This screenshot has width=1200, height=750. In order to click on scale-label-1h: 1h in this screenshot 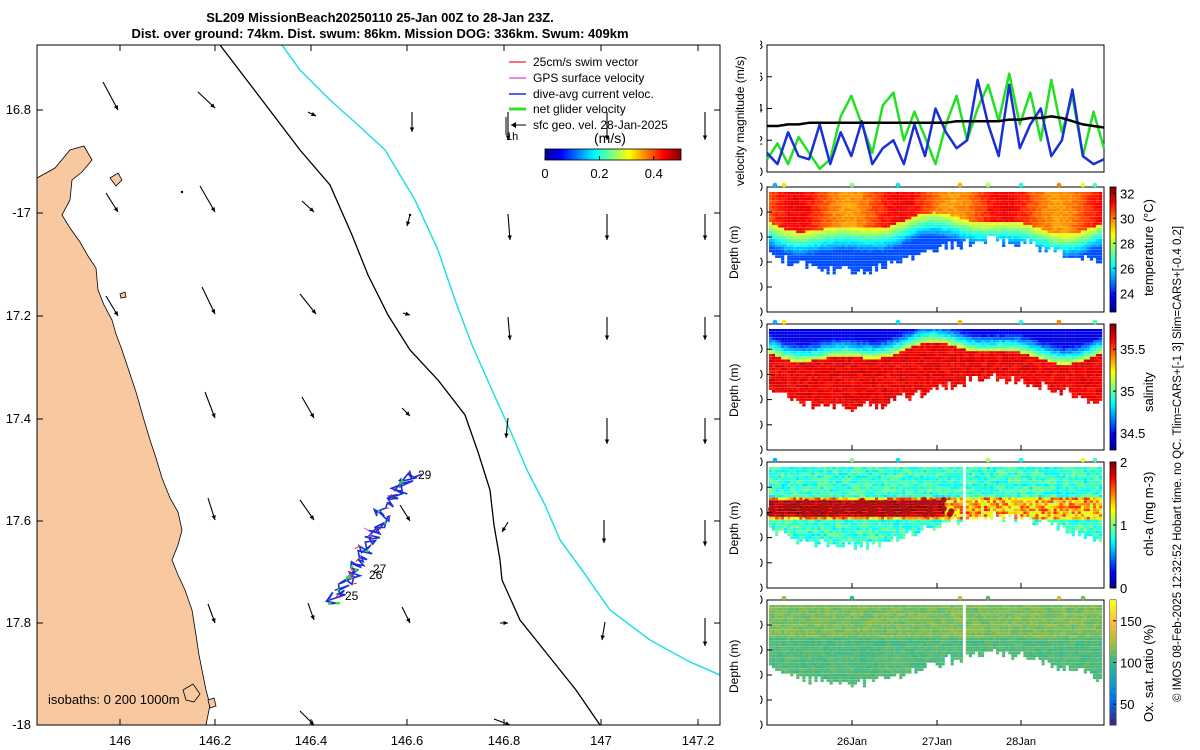, I will do `click(512, 137)`.